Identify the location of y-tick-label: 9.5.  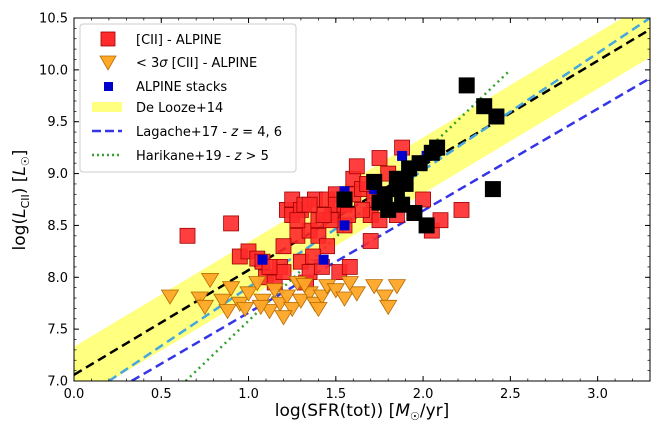
(57, 122).